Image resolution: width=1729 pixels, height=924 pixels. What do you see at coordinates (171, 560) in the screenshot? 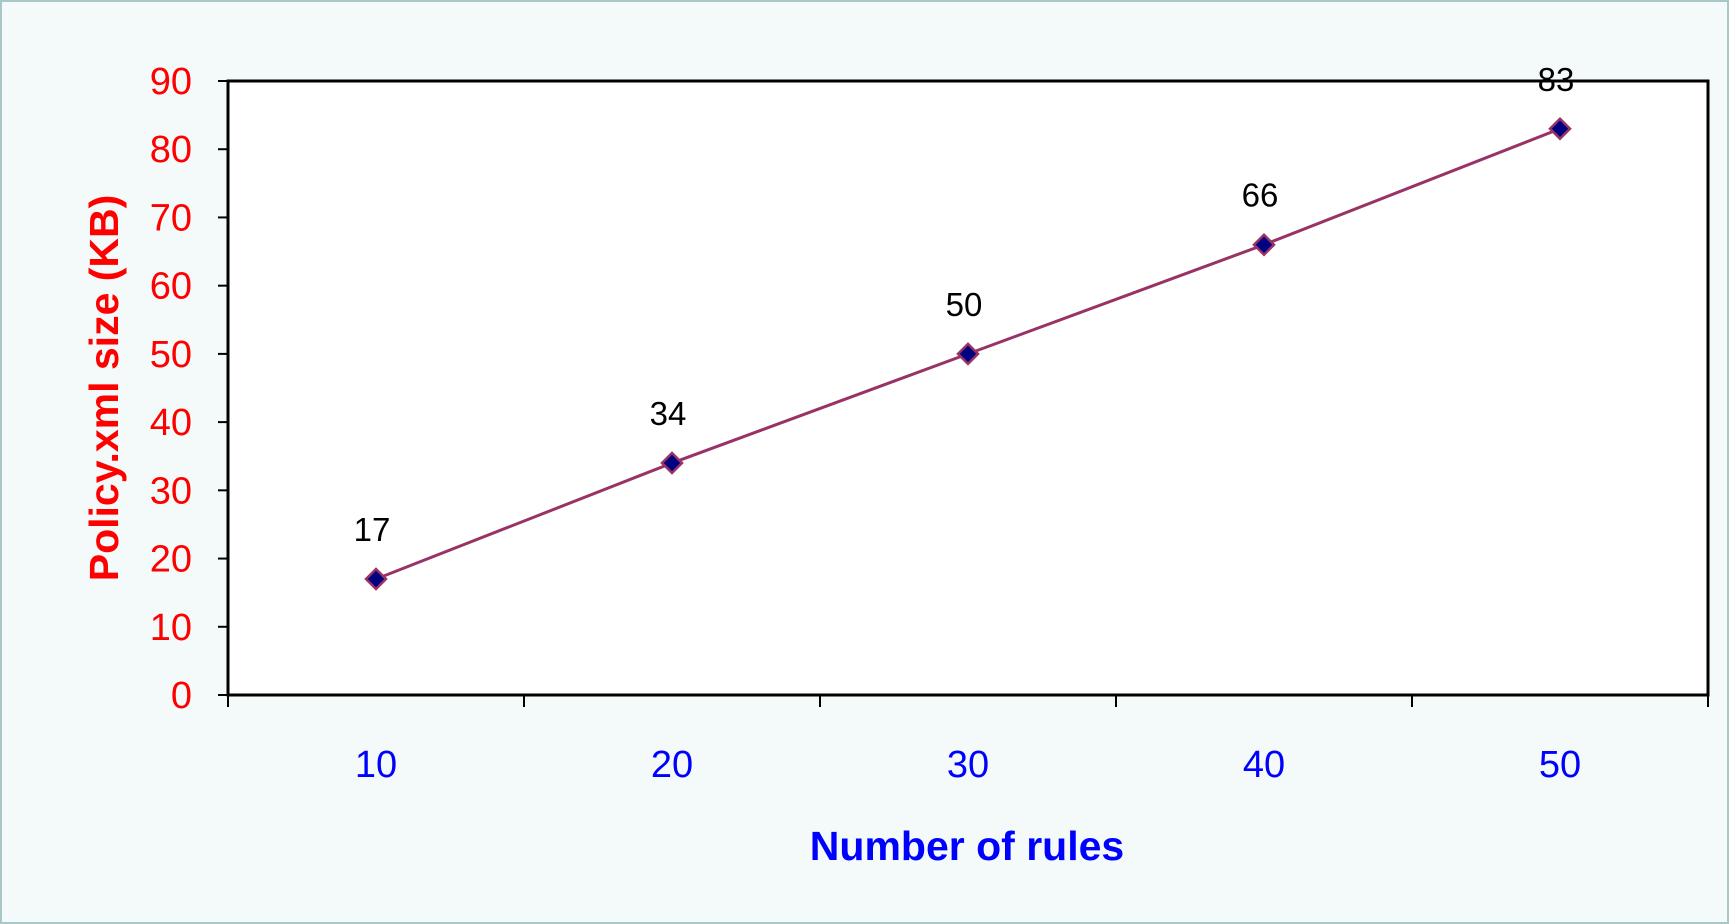
I see `y-tick-label: 20` at bounding box center [171, 560].